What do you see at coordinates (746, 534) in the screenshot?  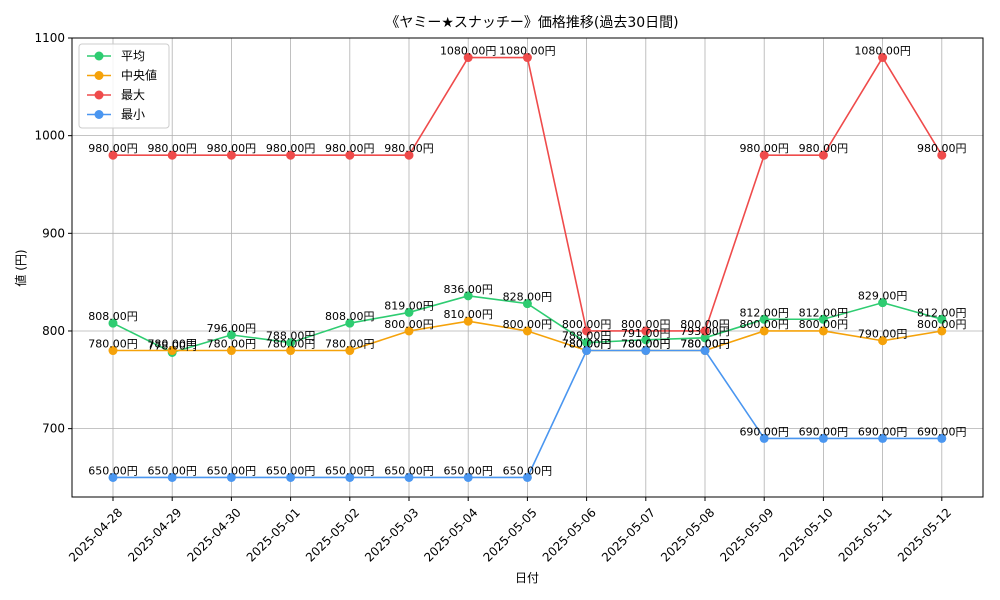 I see `x-tick-label: 2025-05-09` at bounding box center [746, 534].